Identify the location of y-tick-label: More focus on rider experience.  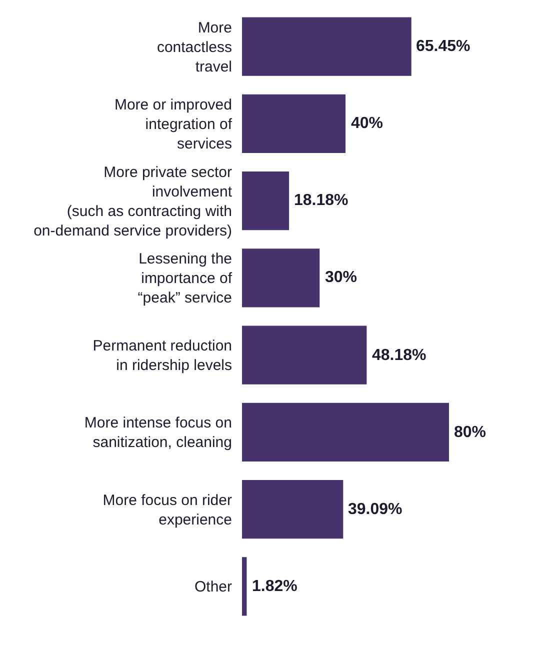
(167, 510).